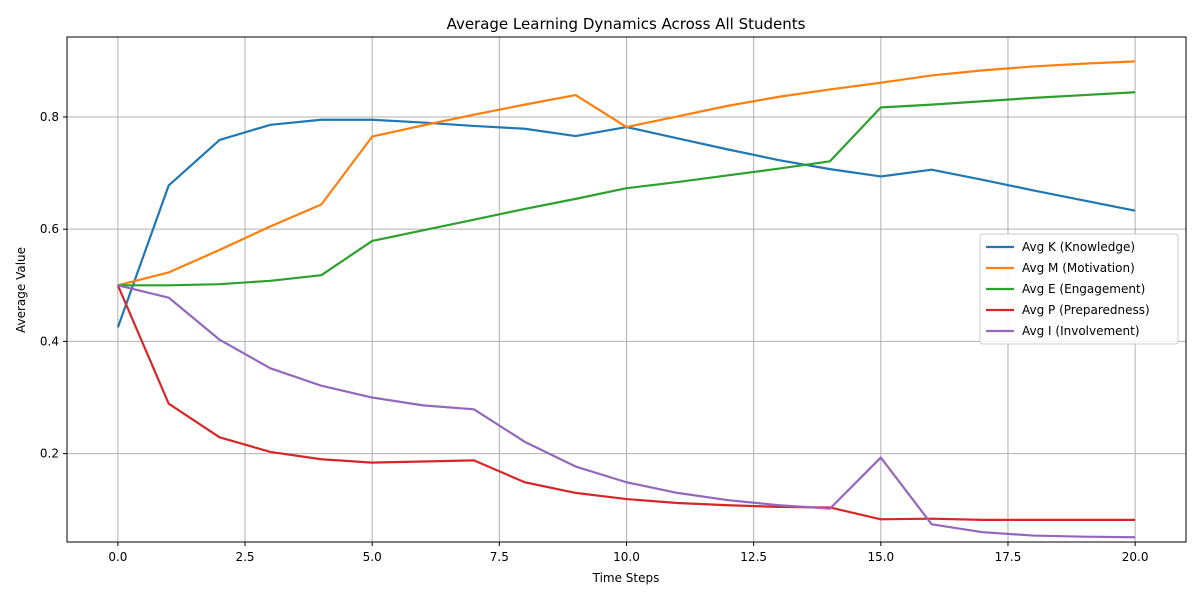 Image resolution: width=1200 pixels, height=600 pixels. Describe the element at coordinates (1078, 247) in the screenshot. I see `legend-entry: Avg K (Knowledge)` at that location.